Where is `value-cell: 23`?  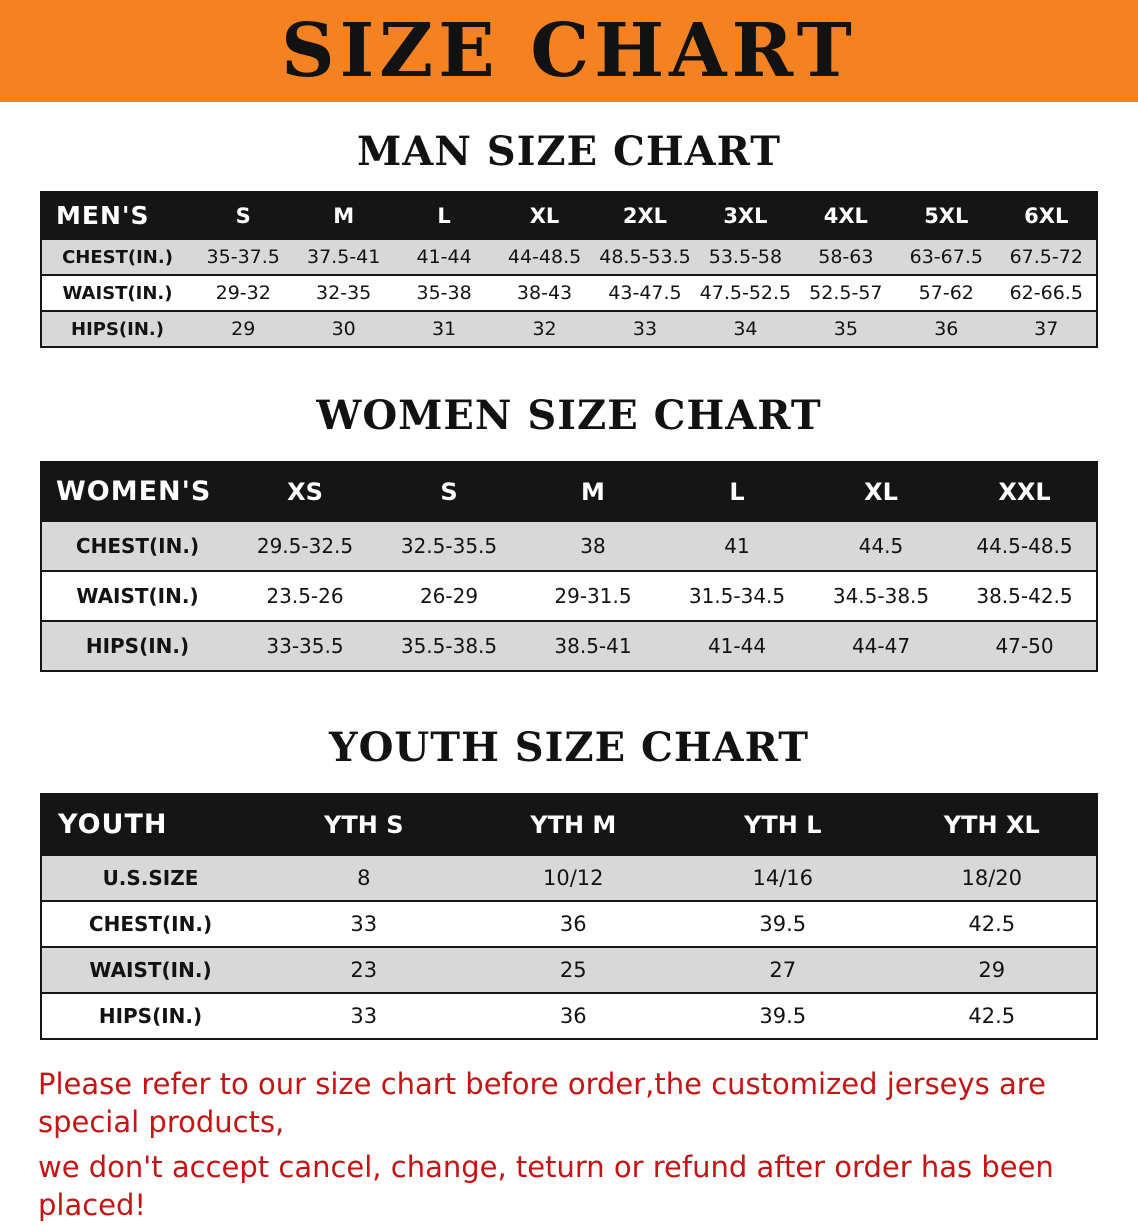
value-cell: 23 is located at coordinates (364, 969).